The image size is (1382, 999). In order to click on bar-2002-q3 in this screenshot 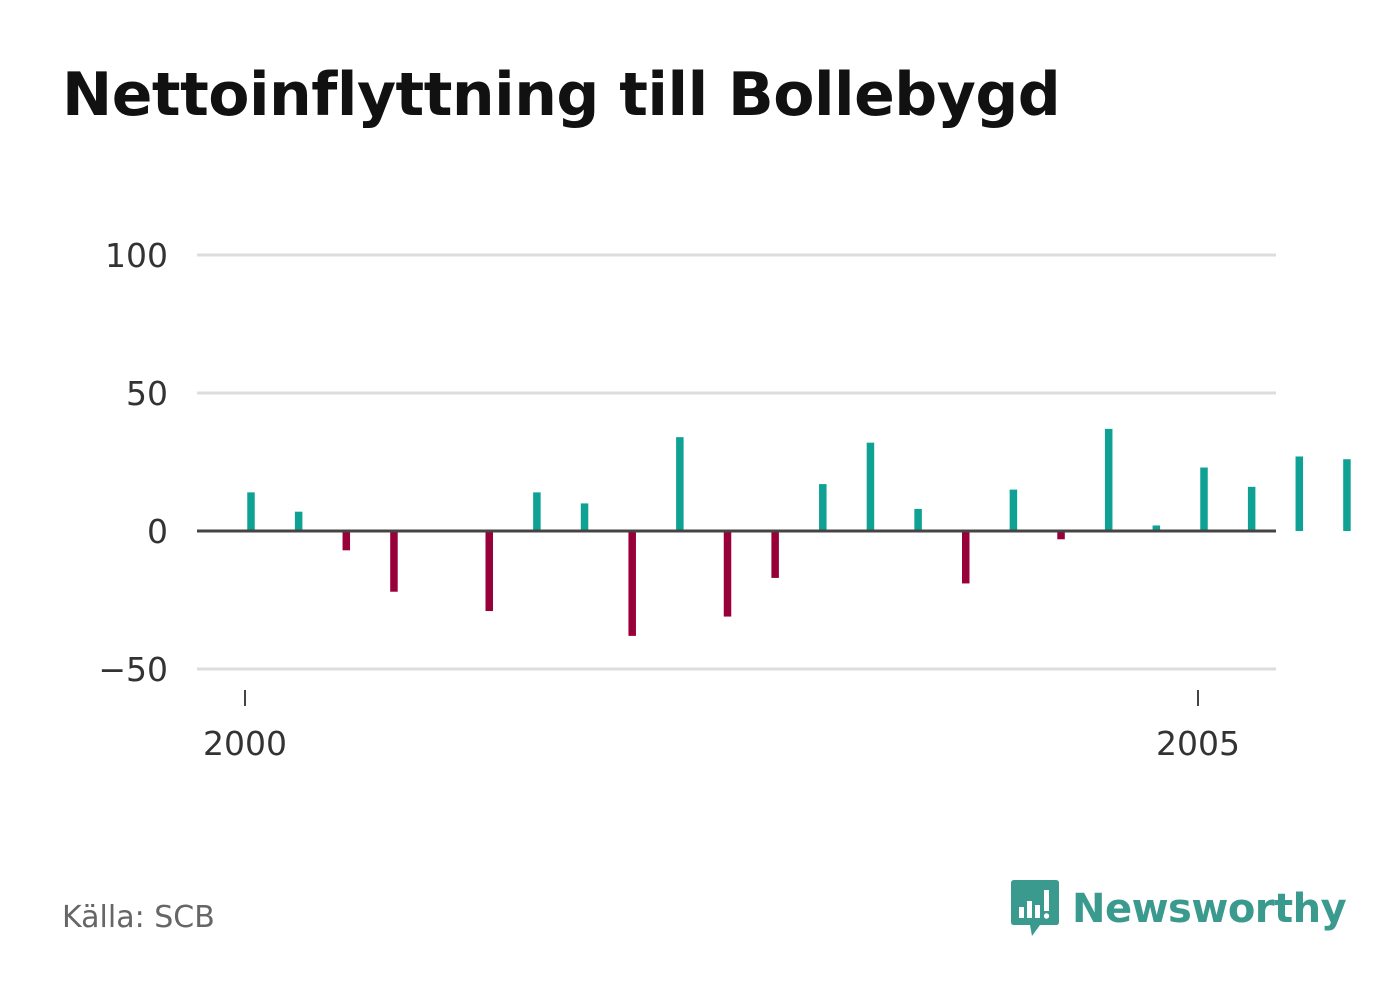, I will do `click(727, 574)`.